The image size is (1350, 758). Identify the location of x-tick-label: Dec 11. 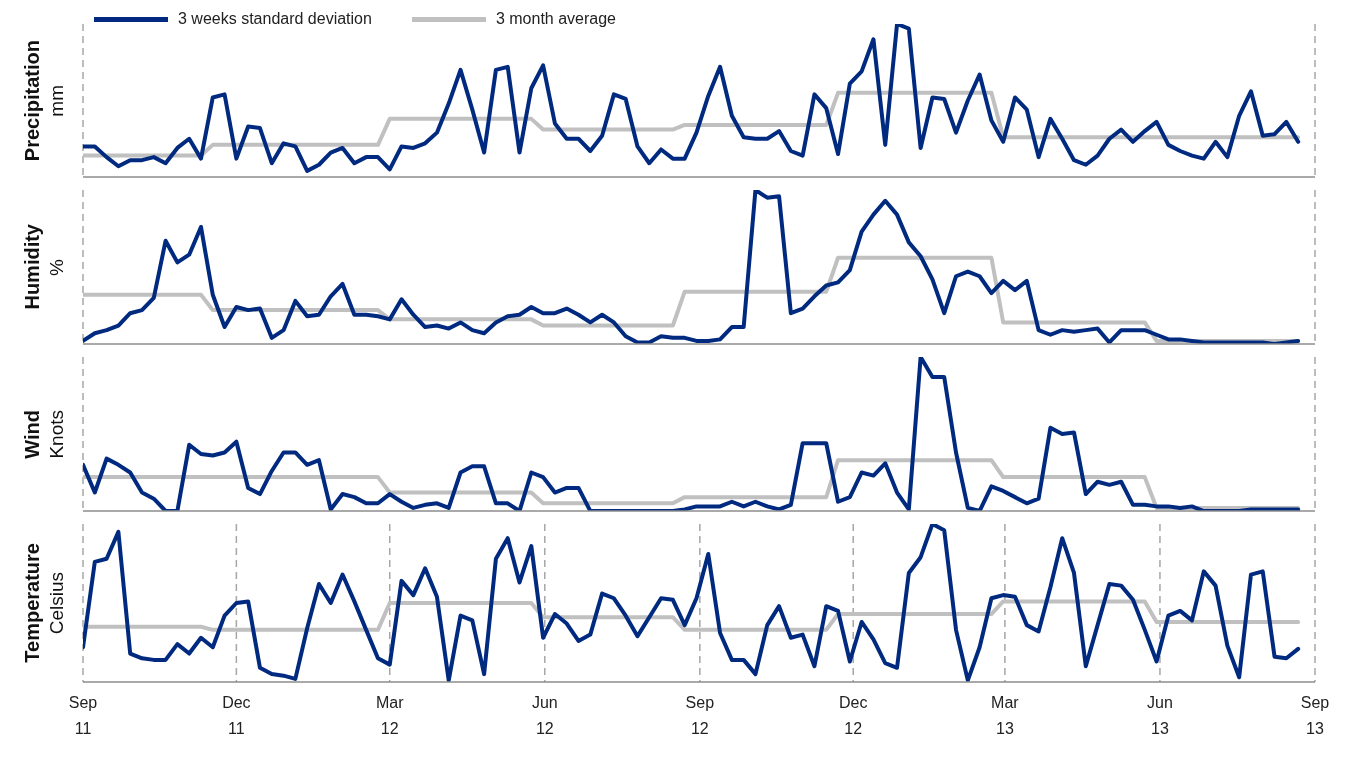
(236, 715).